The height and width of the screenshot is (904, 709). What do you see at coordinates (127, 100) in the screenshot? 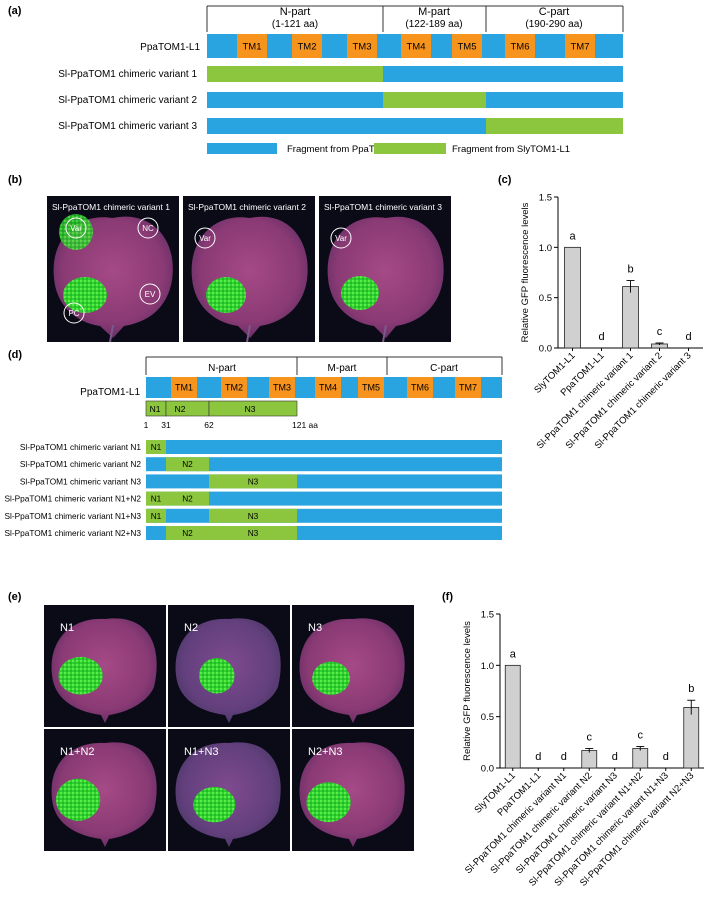
I see `row-label: Sl-PpaTOM1 chimeric variant 2` at bounding box center [127, 100].